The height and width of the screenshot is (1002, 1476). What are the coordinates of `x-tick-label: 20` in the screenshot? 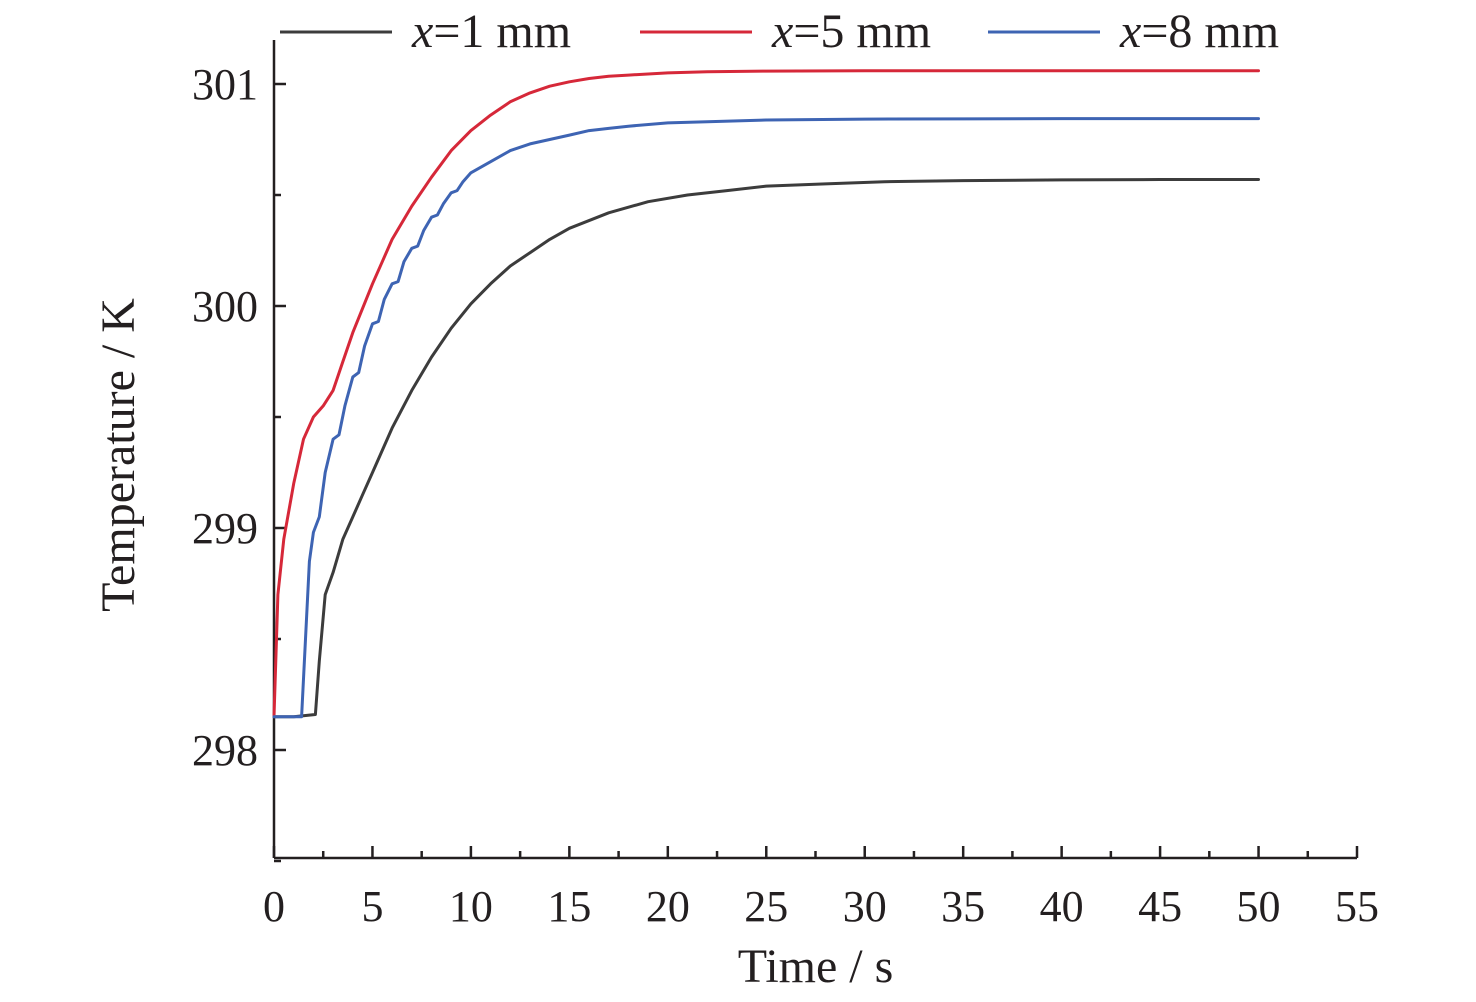 It's located at (668, 906).